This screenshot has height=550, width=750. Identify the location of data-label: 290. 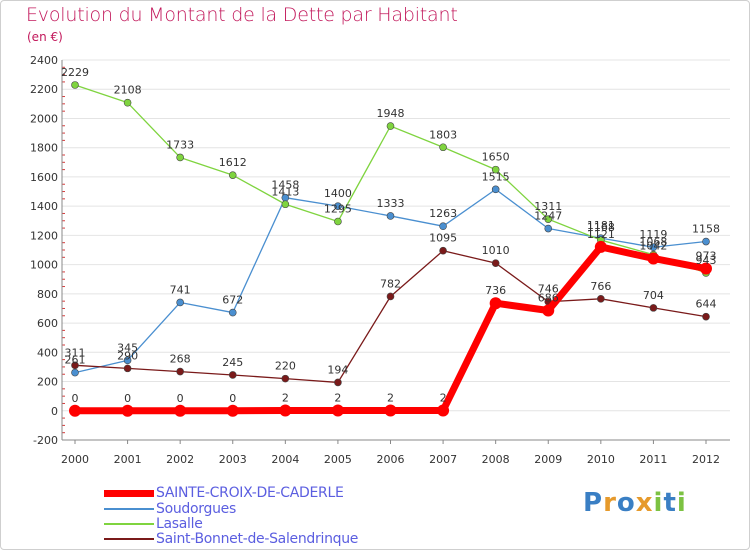
(127, 355).